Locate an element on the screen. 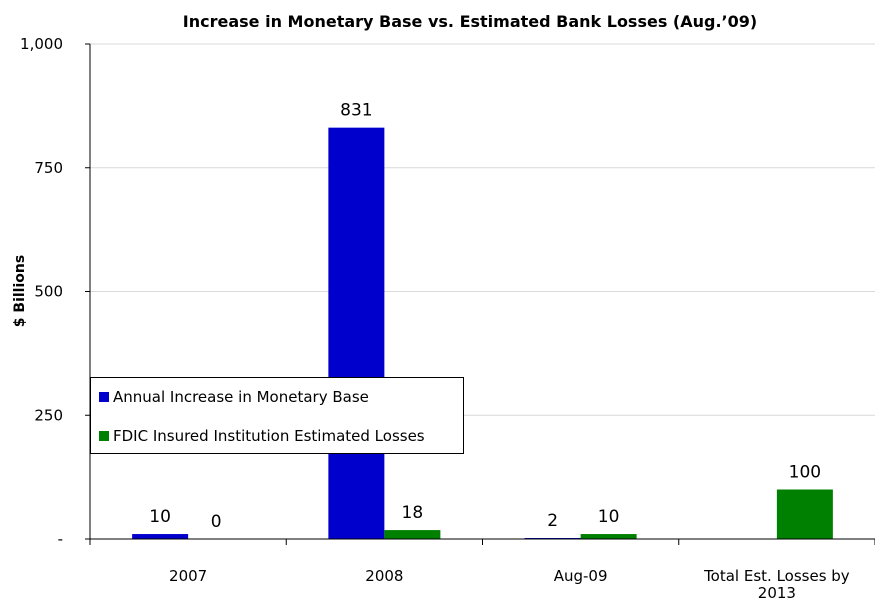 The width and height of the screenshot is (875, 603). data-label: 2 is located at coordinates (552, 521).